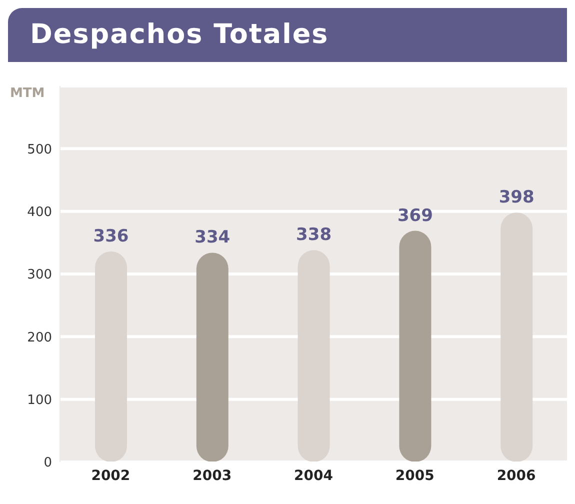 This screenshot has height=504, width=575. What do you see at coordinates (414, 476) in the screenshot?
I see `x-tick-label: 2005` at bounding box center [414, 476].